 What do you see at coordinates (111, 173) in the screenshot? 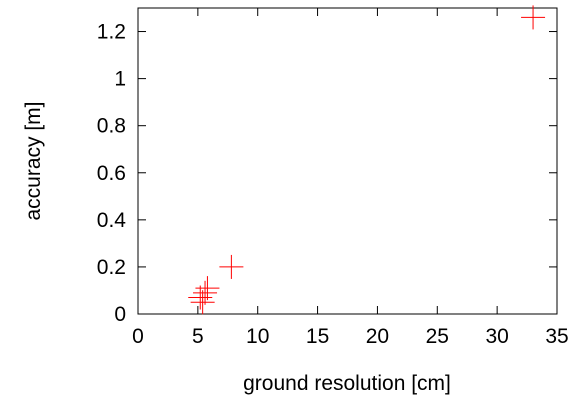
I see `y-tick-label: 0.6` at bounding box center [111, 173].